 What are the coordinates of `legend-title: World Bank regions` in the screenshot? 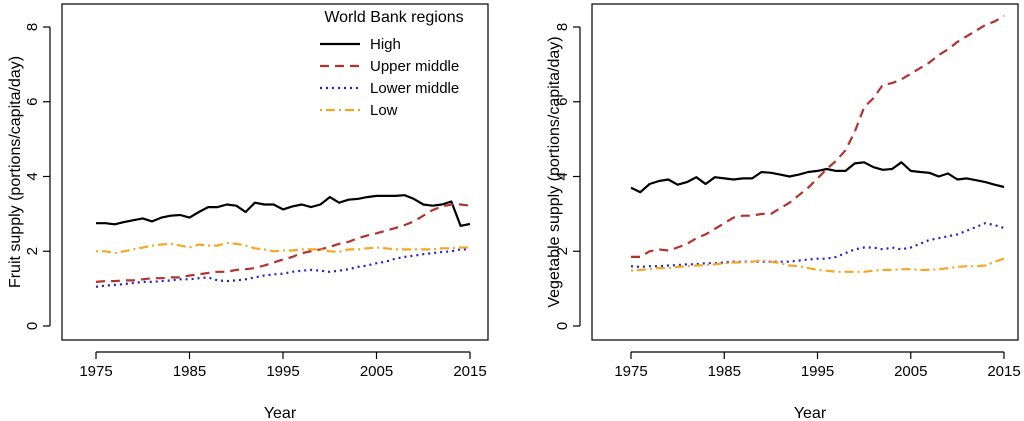 It's located at (393, 17).